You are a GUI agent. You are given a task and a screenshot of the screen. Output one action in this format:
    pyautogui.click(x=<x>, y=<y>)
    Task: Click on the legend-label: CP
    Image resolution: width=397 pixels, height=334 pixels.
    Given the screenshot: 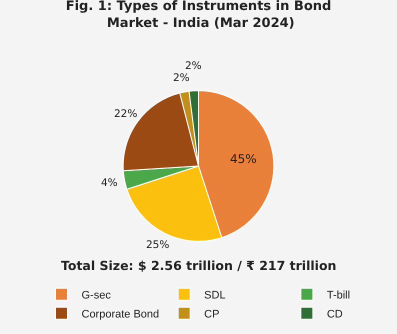 What is the action you would take?
    pyautogui.click(x=212, y=314)
    